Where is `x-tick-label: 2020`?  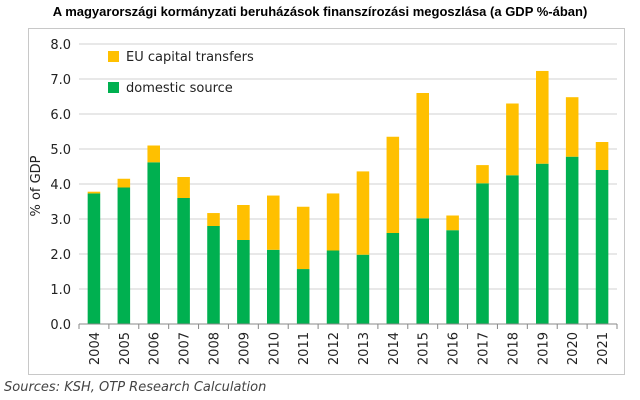
x-tick-label: 2020 is located at coordinates (573, 348).